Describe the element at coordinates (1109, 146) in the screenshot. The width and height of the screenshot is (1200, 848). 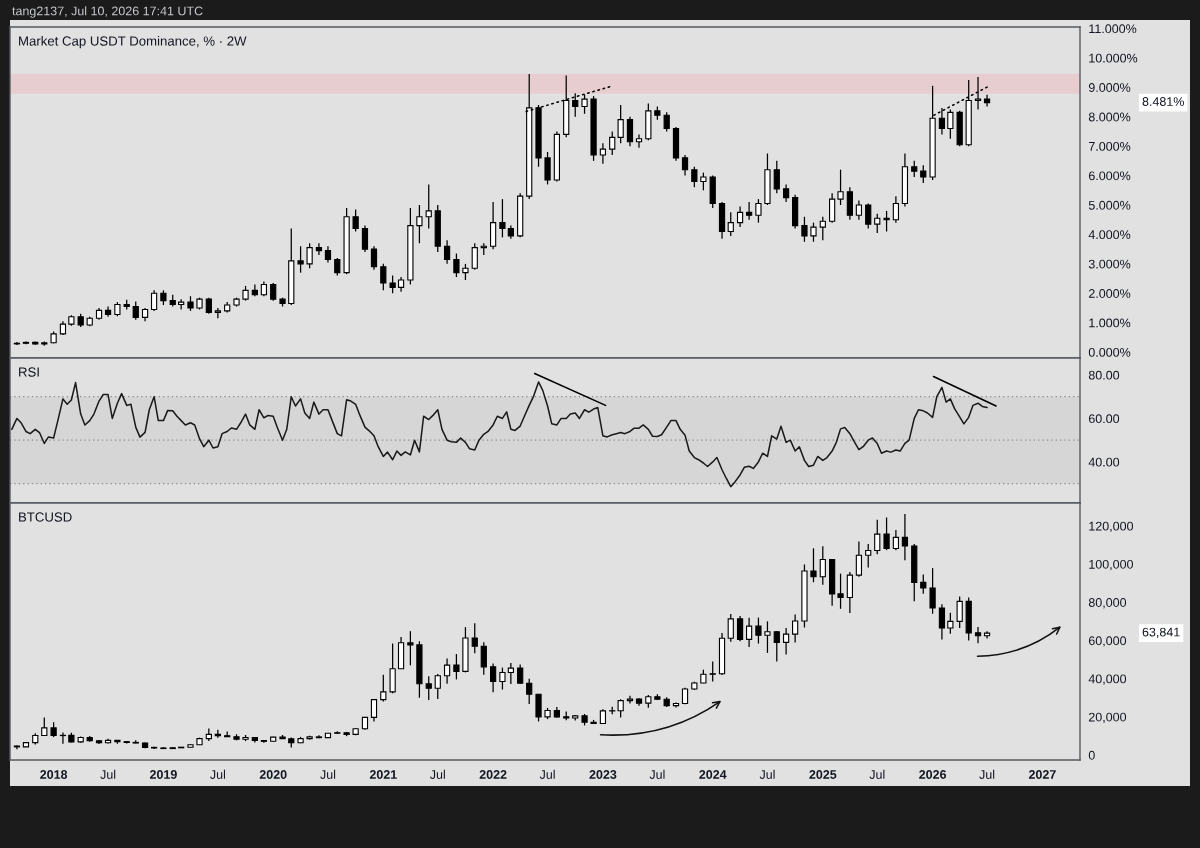
I see `y-tick-label: 7.000%` at that location.